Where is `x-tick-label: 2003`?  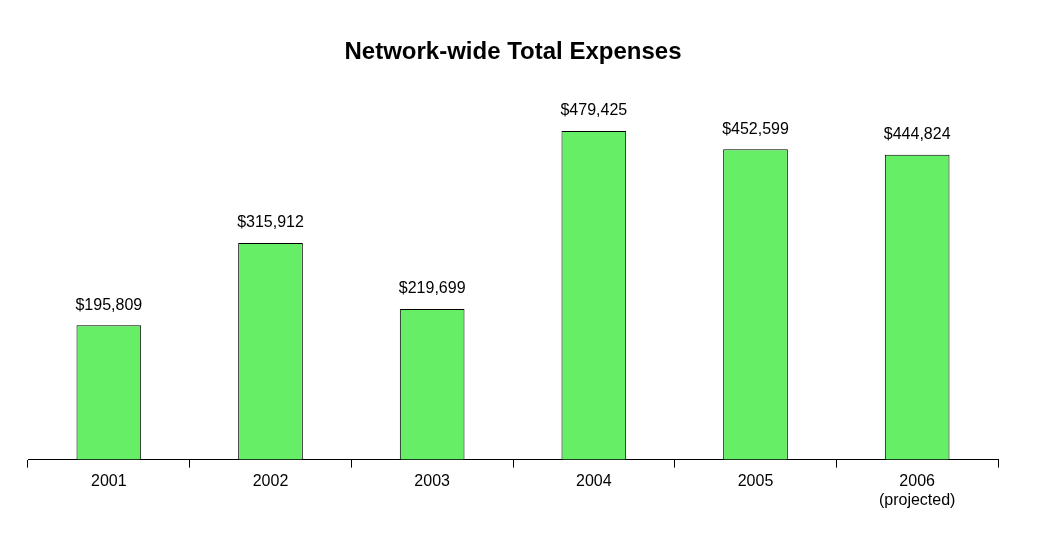
x-tick-label: 2003 is located at coordinates (432, 480).